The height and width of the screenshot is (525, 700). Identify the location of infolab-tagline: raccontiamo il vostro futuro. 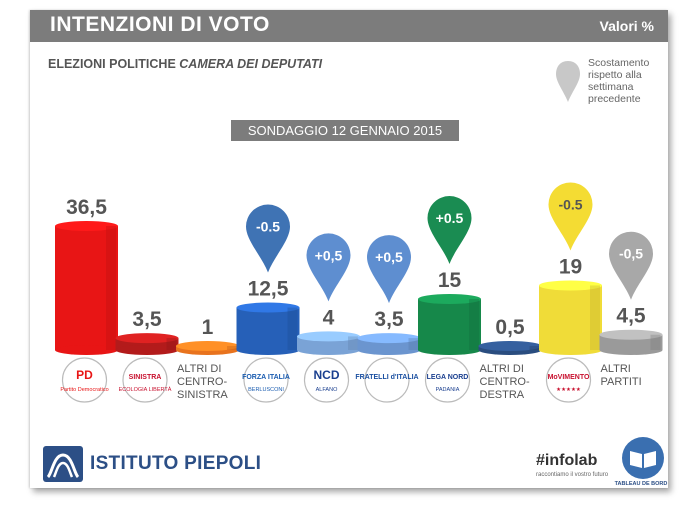
(572, 475).